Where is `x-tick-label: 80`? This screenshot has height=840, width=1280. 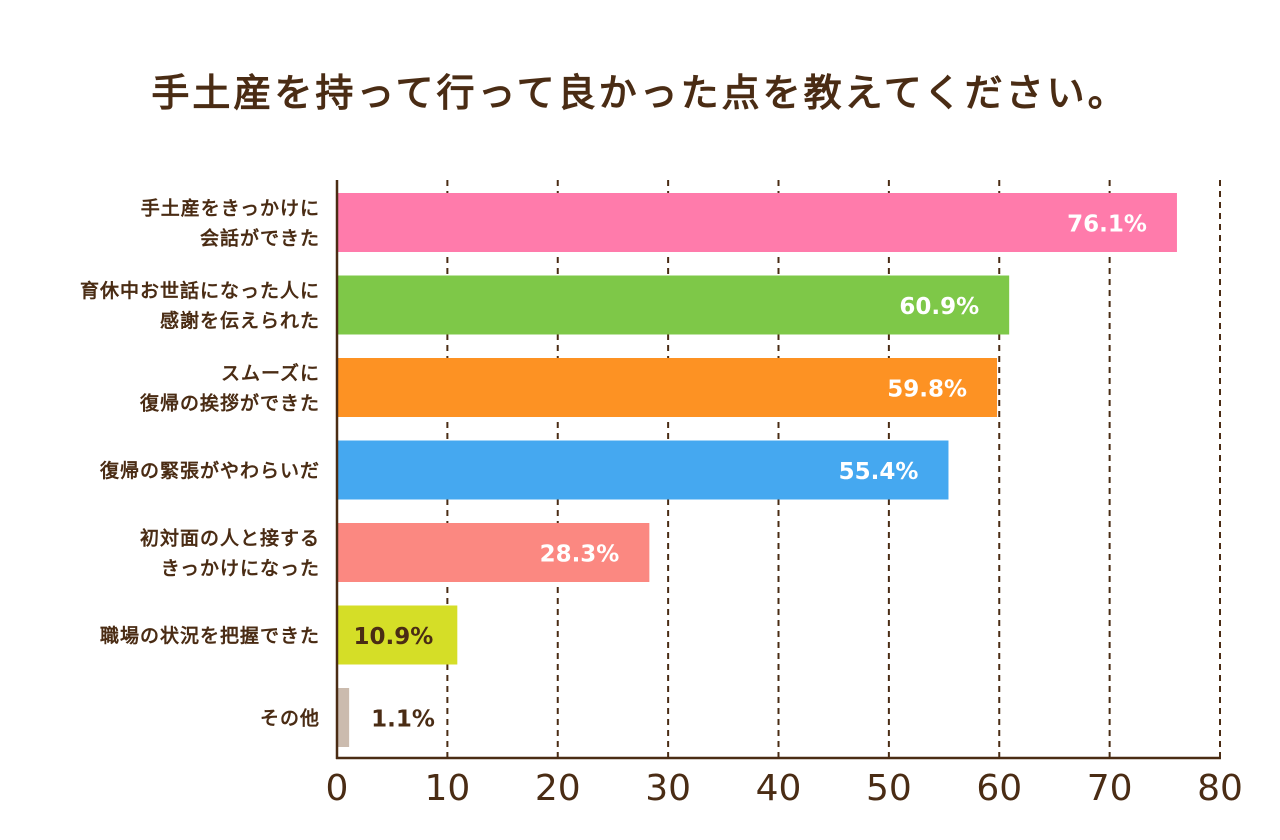 x-tick-label: 80 is located at coordinates (1220, 788).